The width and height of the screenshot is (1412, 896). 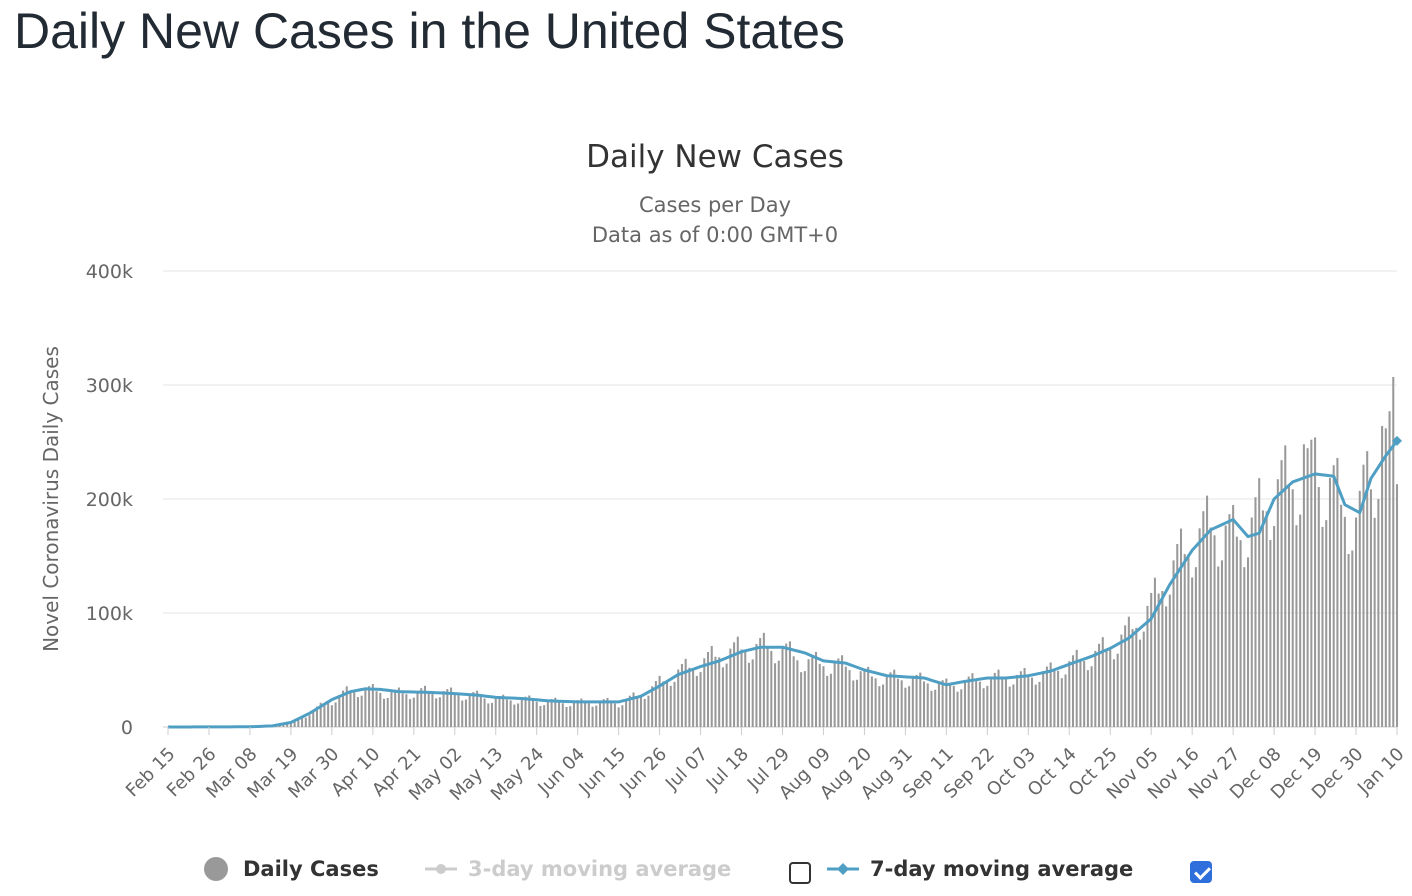 What do you see at coordinates (311, 869) in the screenshot?
I see `legend-label-daily-cases: Daily Cases` at bounding box center [311, 869].